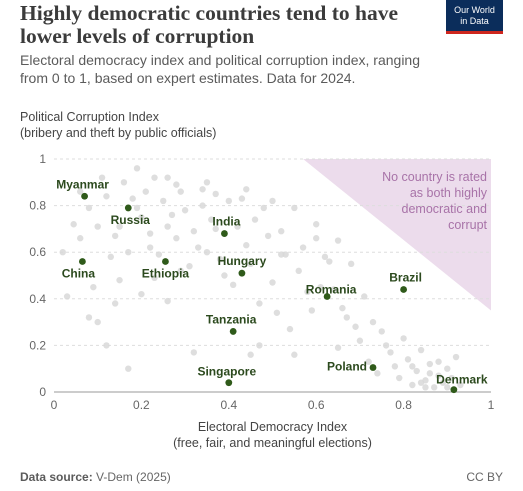 This screenshot has height=491, width=523. I want to click on license-link: CC BY, so click(484, 477).